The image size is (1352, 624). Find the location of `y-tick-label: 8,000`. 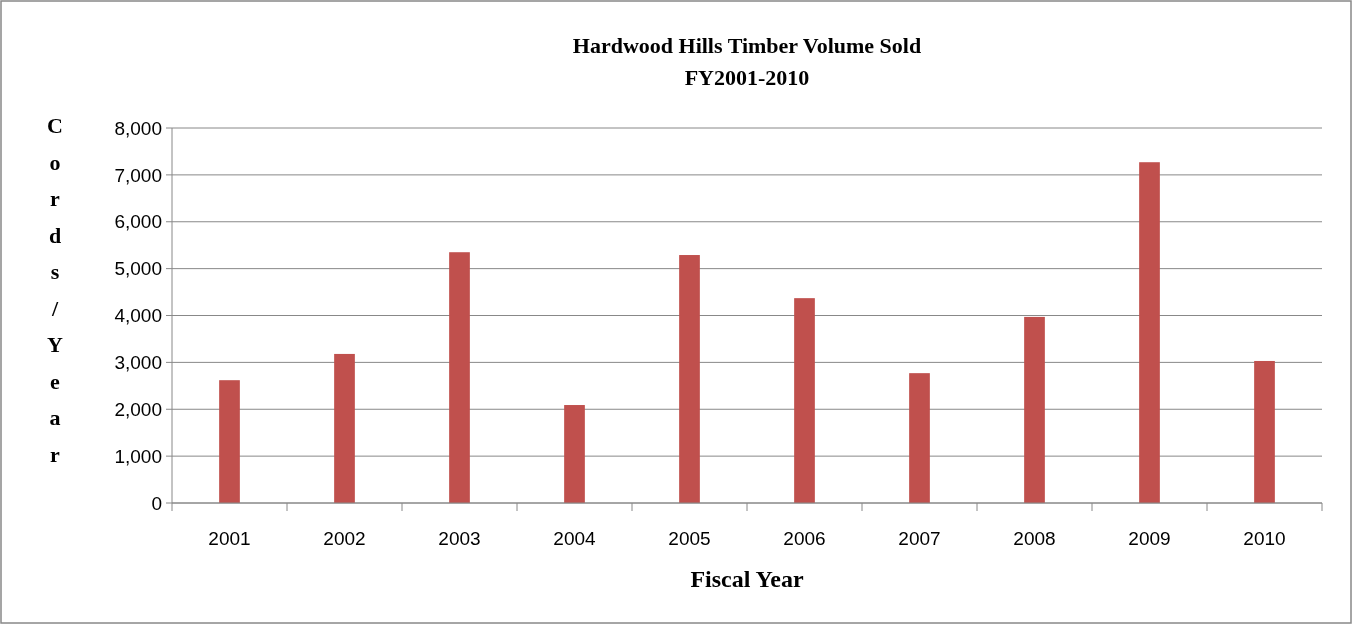

y-tick-label: 8,000 is located at coordinates (138, 128).